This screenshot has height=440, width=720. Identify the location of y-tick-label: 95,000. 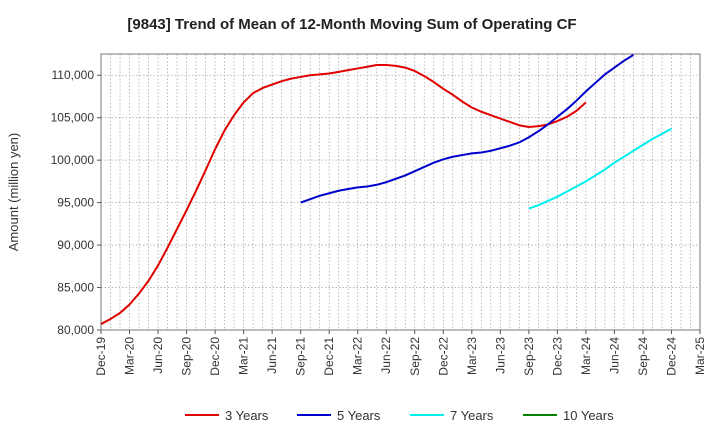
(75, 203).